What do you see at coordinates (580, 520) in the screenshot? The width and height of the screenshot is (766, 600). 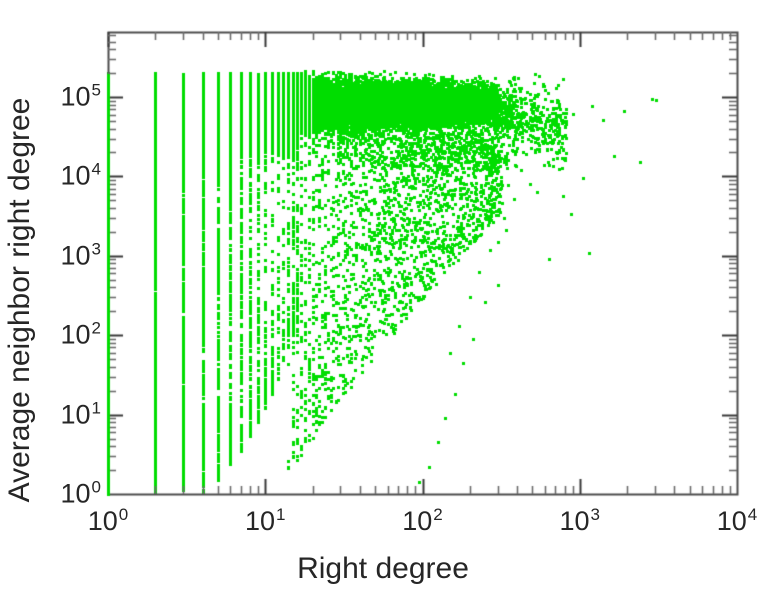 I see `x-tick-label-10e3: 103` at bounding box center [580, 520].